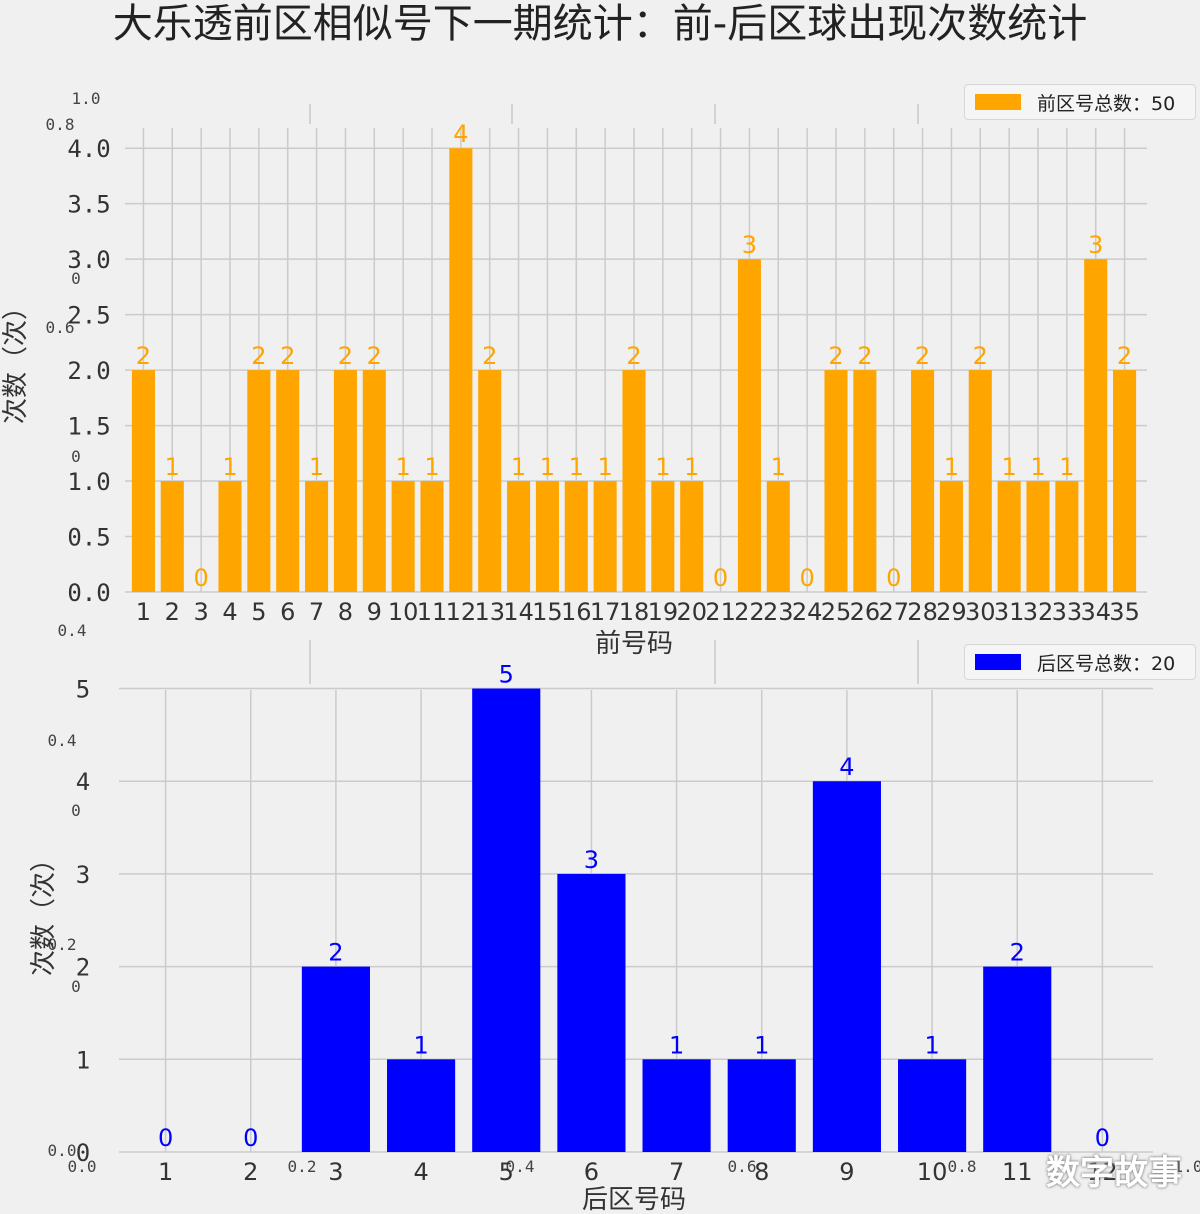 The height and width of the screenshot is (1214, 1200). Describe the element at coordinates (44, 911) in the screenshot. I see `back-y-axis-label: 次数（次）` at that location.